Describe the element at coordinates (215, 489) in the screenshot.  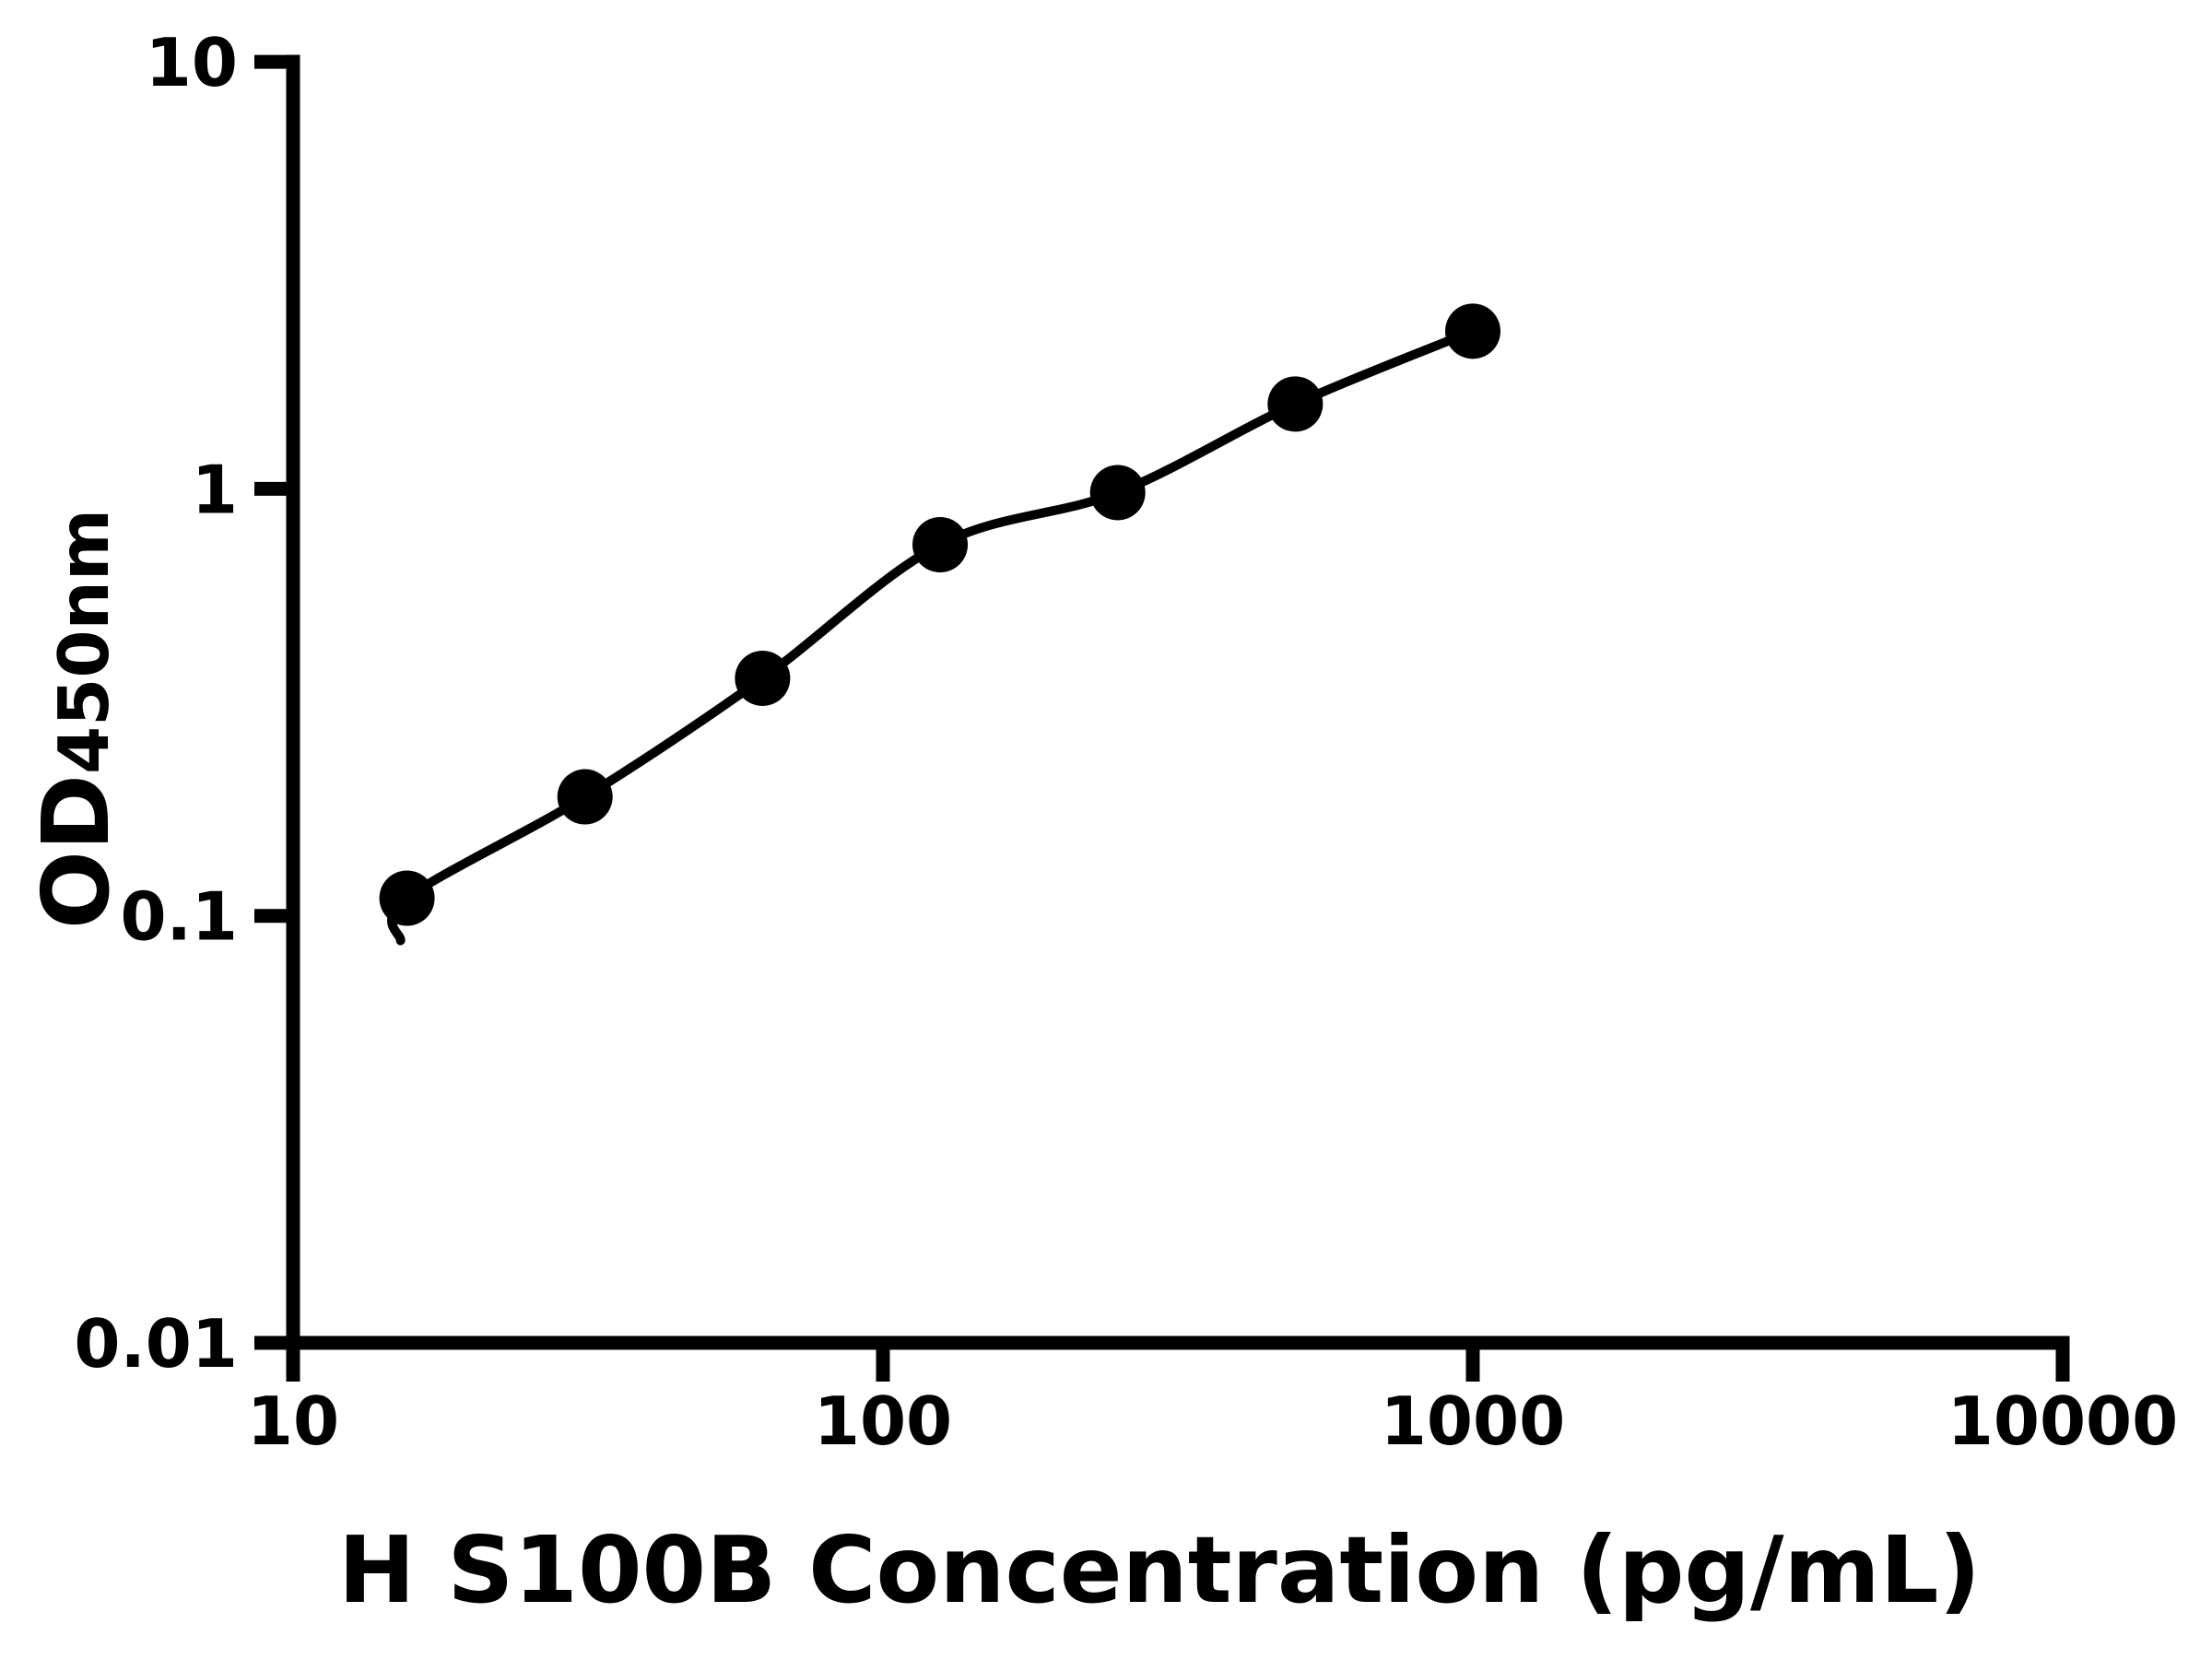
I see `y-tick-label: 1` at that location.